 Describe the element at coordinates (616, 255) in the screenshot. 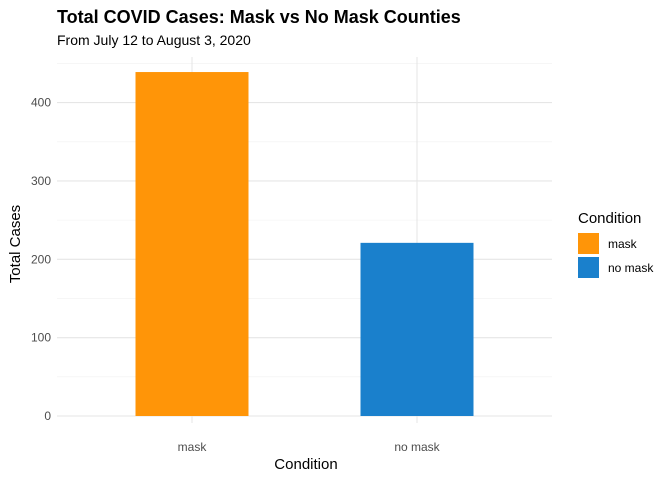

I see `legend-entries: mask no mask` at that location.